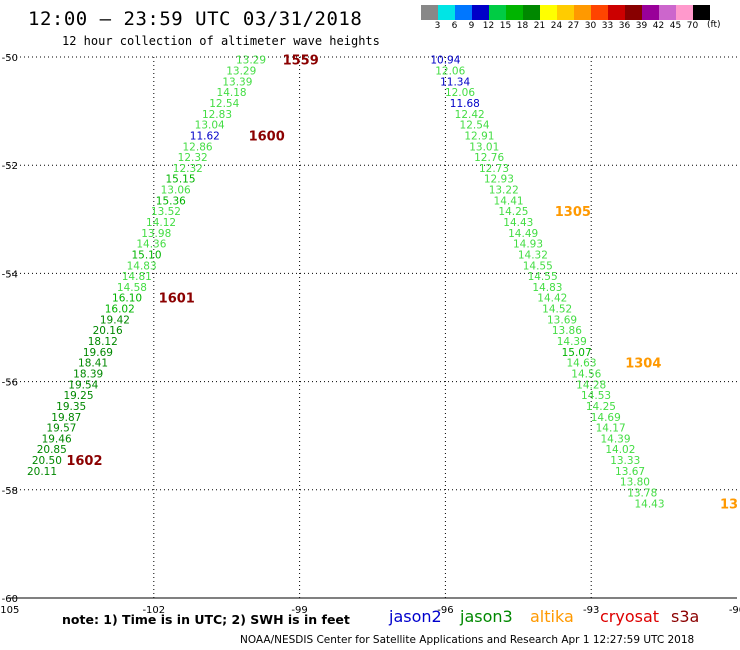 The image size is (740, 650). What do you see at coordinates (47, 461) in the screenshot?
I see `swh-value: 20.50` at bounding box center [47, 461].